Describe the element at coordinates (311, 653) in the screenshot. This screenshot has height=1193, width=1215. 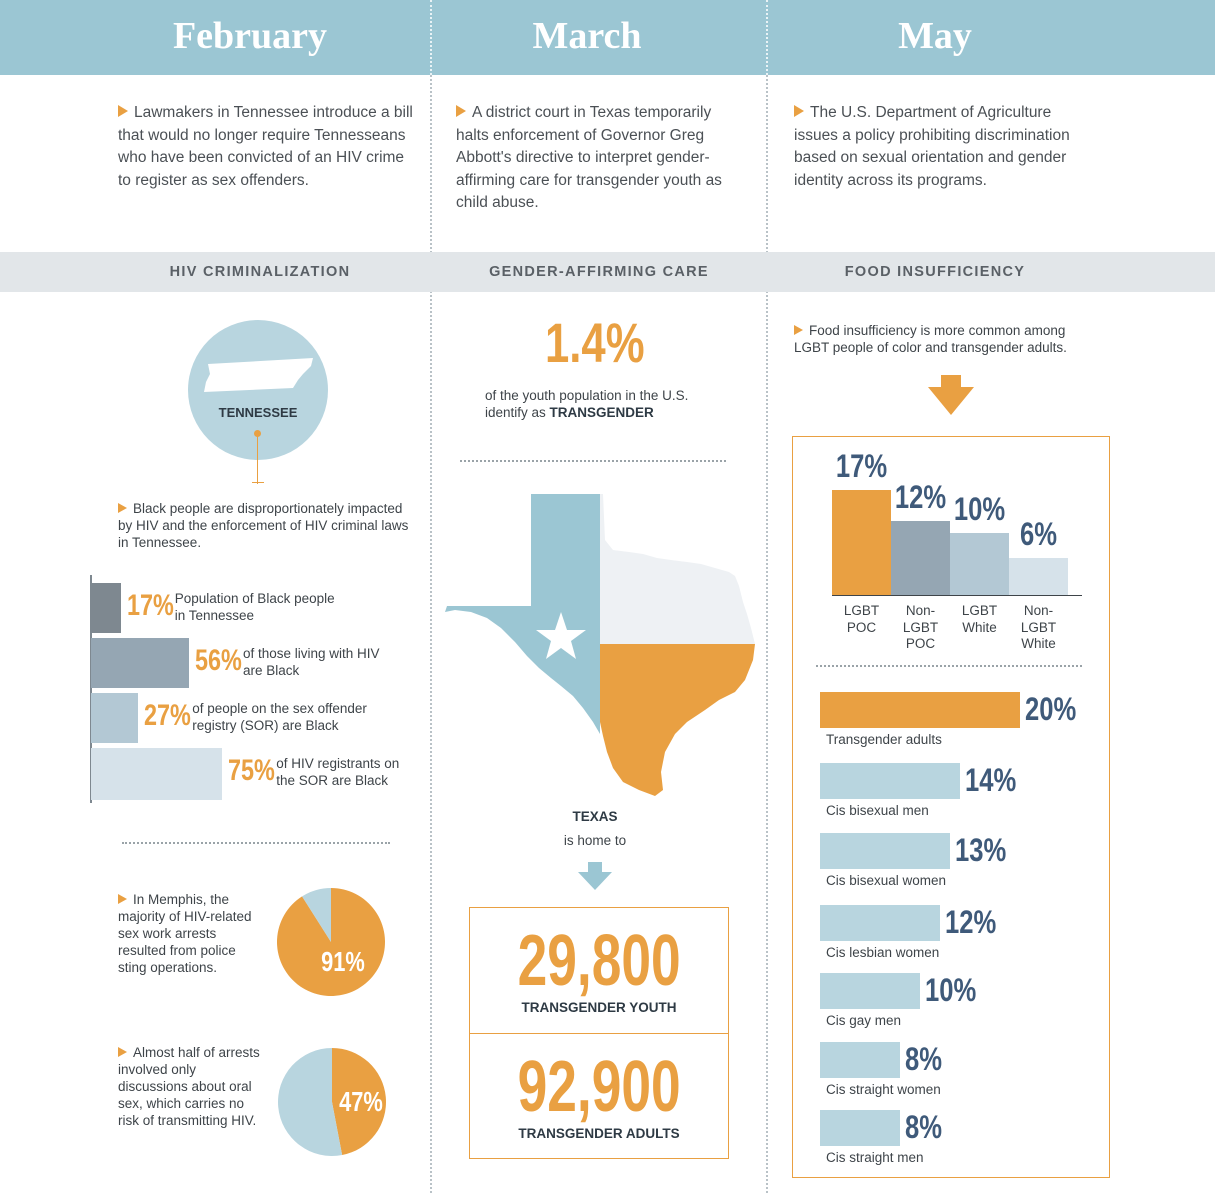
I see `tennessee-bar-text: of those living with HIV` at that location.